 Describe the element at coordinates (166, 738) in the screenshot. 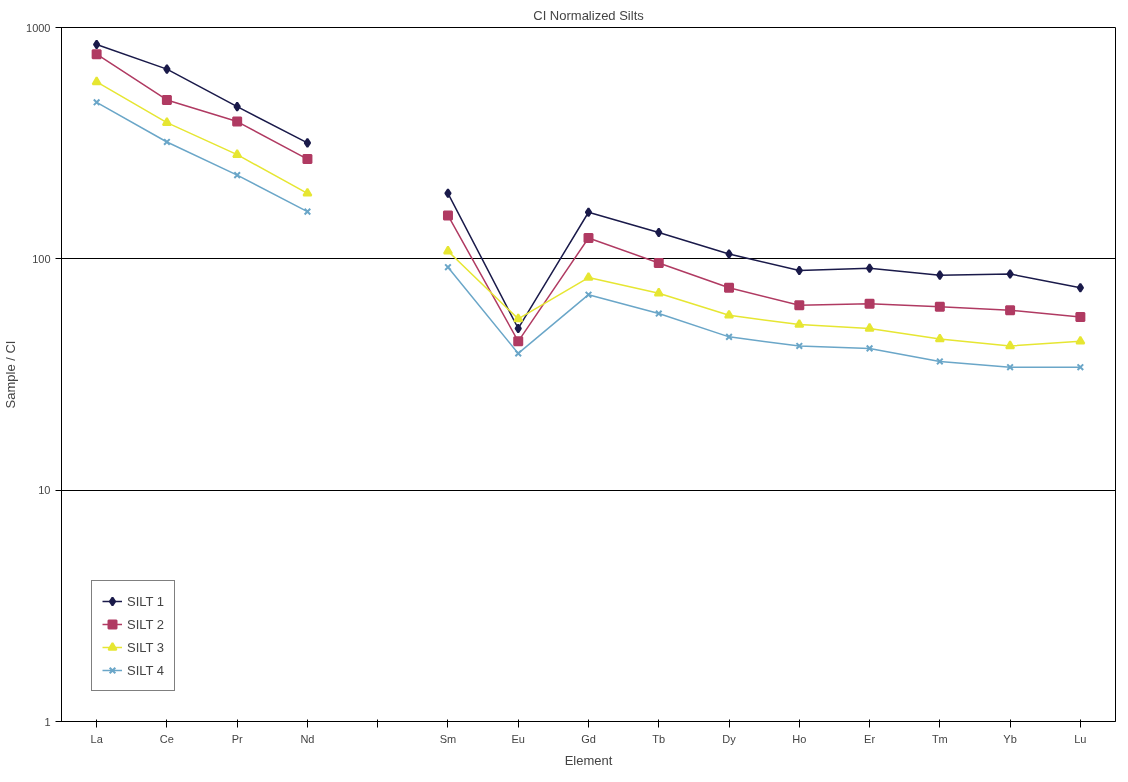

I see `x-tick-label: Ce` at that location.